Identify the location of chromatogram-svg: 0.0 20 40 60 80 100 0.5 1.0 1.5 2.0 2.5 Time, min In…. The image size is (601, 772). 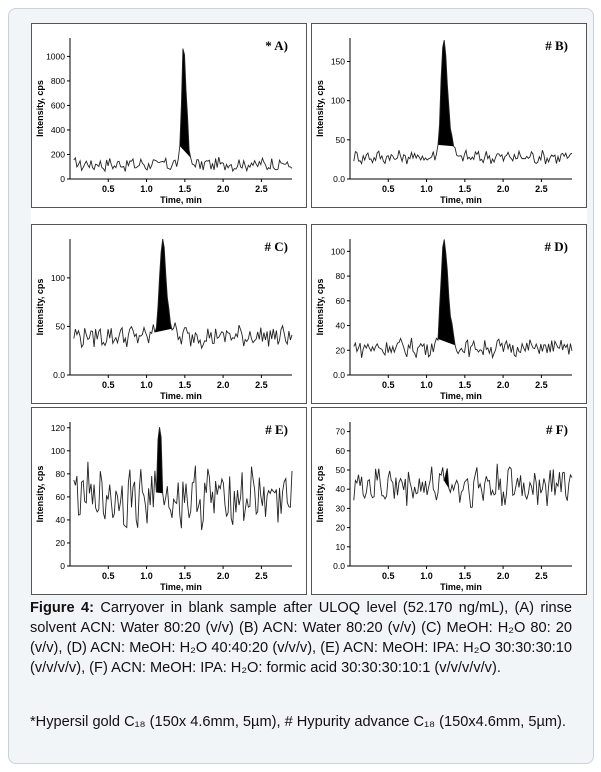
(444, 320).